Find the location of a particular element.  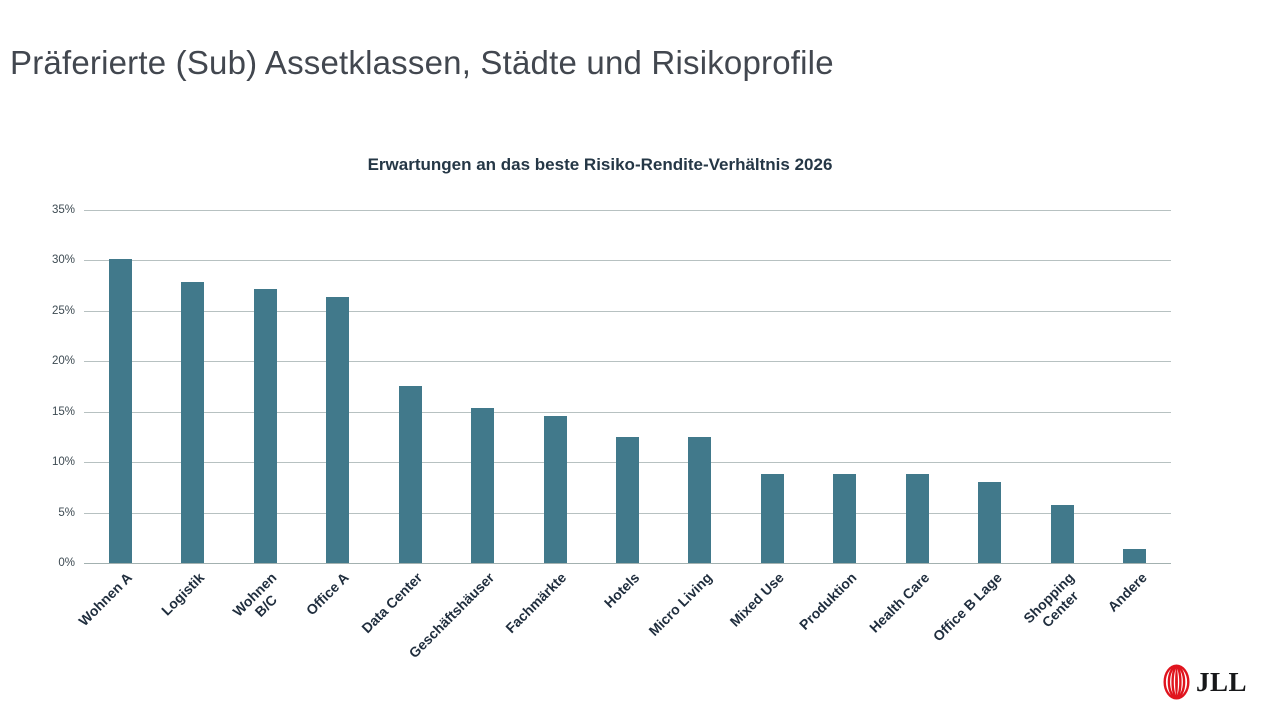

bar-andere is located at coordinates (1135, 555).